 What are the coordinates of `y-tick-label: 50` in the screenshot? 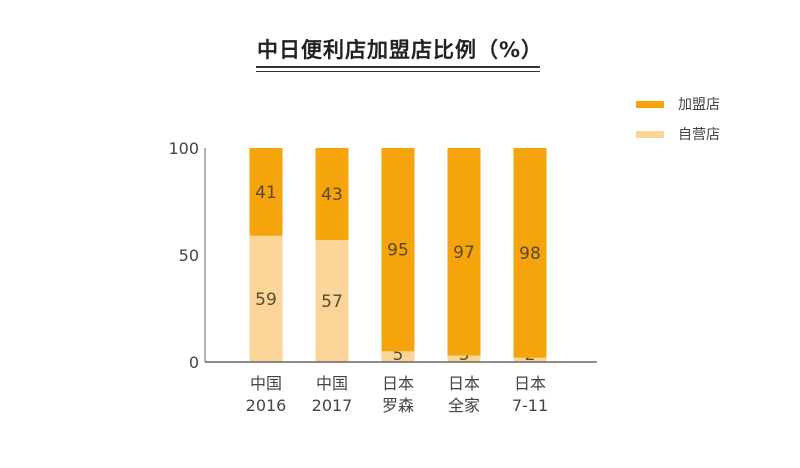 It's located at (189, 255).